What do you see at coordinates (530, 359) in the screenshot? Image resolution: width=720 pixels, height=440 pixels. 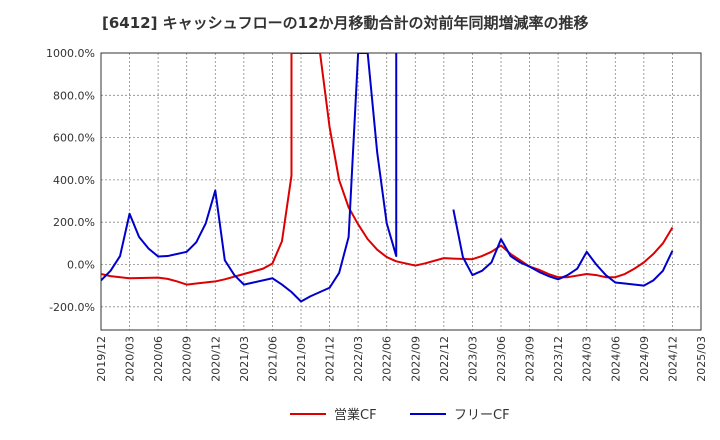 I see `x-tick-label: 2023/09` at bounding box center [530, 359].